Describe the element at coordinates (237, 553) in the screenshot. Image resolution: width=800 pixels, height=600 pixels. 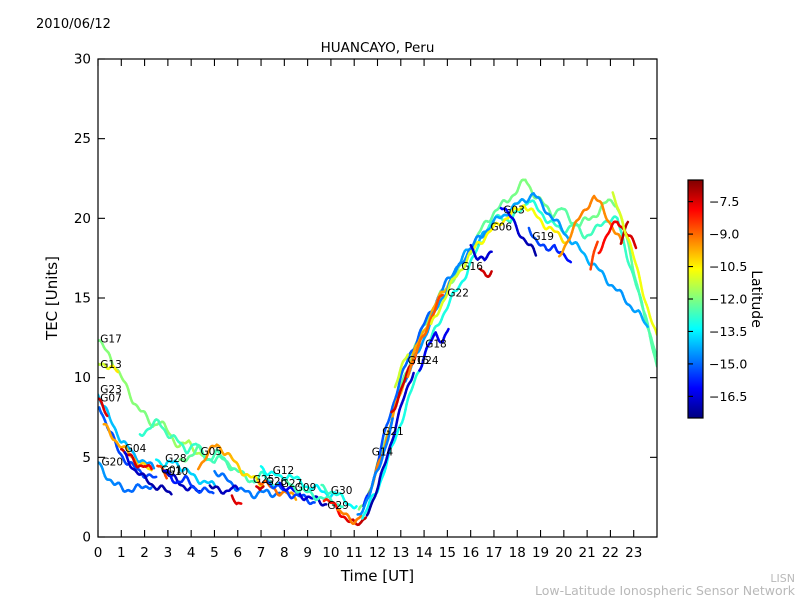
I see `x-tick-label: 6` at that location.